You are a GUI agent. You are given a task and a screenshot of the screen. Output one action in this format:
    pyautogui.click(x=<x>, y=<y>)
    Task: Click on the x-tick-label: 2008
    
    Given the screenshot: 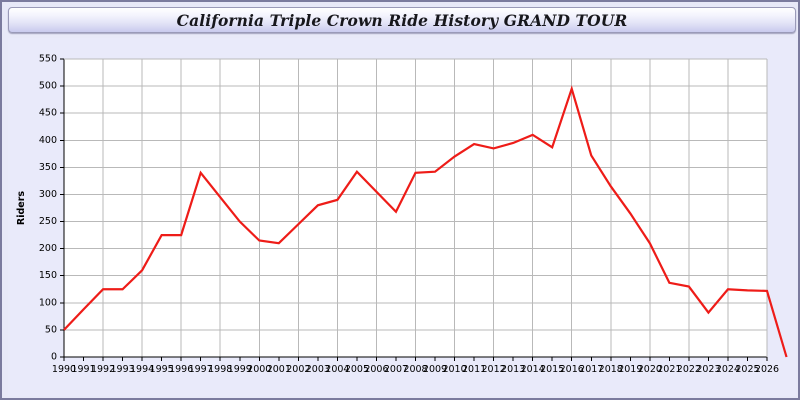 What is the action you would take?
    pyautogui.click(x=415, y=369)
    